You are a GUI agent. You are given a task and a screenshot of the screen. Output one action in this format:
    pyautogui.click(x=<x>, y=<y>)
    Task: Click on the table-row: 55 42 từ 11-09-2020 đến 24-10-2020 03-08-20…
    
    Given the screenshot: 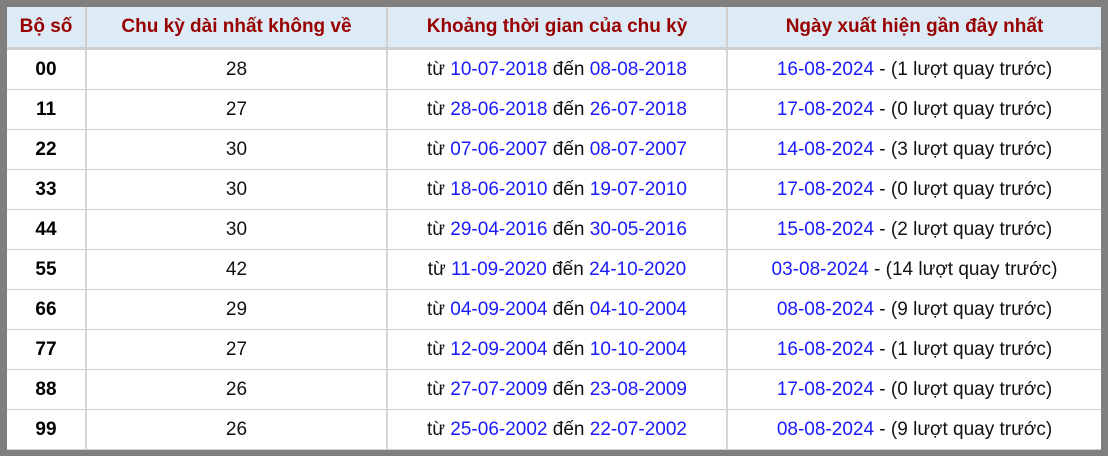 What is the action you would take?
    pyautogui.click(x=554, y=269)
    